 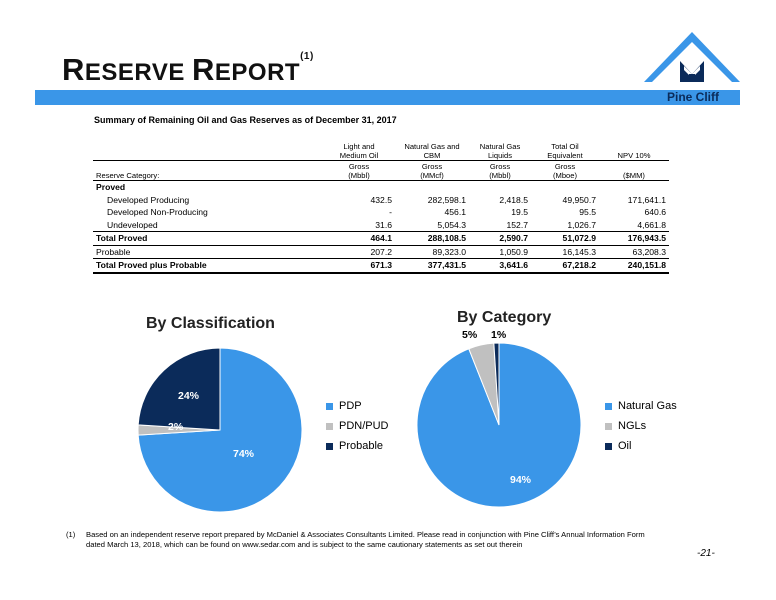 I want to click on pine-cliff-logo-icon, so click(x=692, y=57).